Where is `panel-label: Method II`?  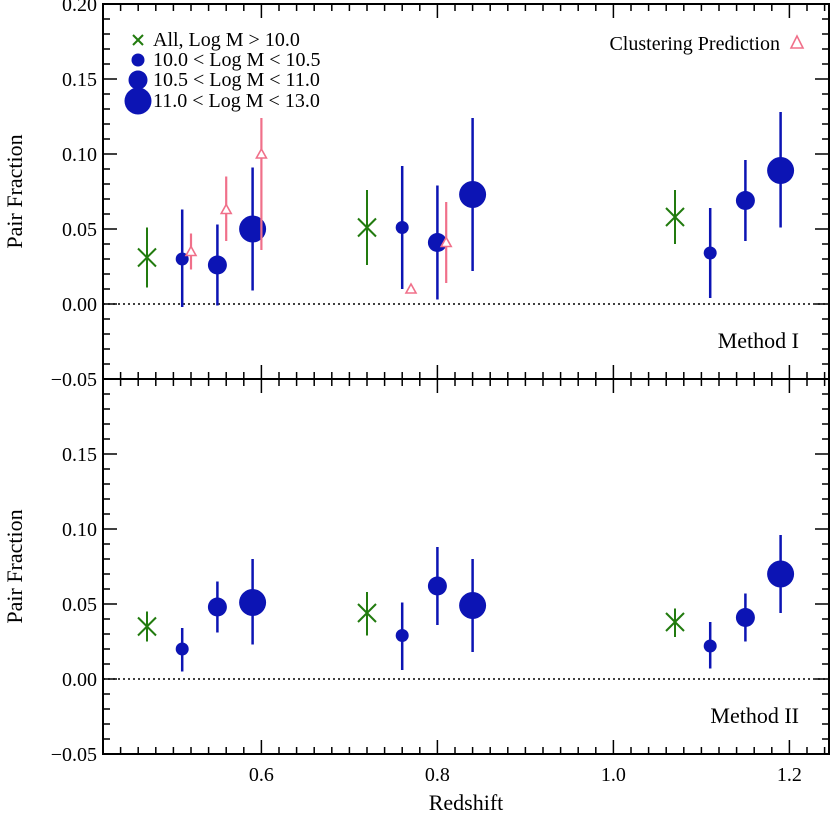 panel-label: Method II is located at coordinates (754, 715).